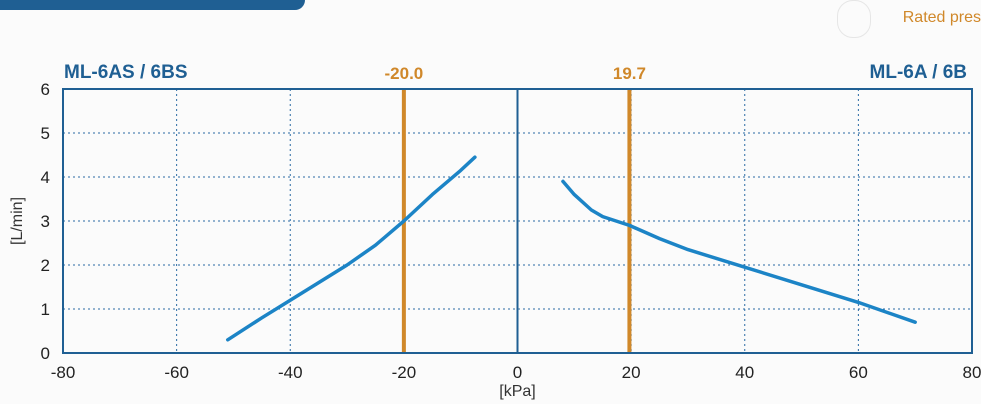  I want to click on x-tick-label: 20, so click(631, 372).